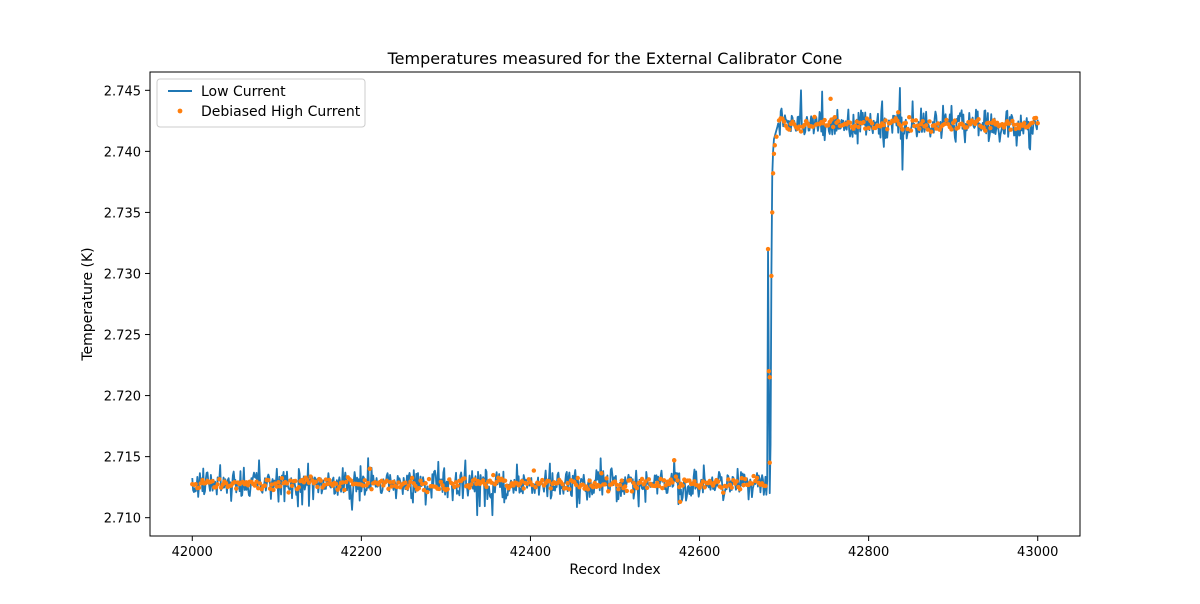  I want to click on legend-label-debiased-high-current: Debiased High Current, so click(281, 112).